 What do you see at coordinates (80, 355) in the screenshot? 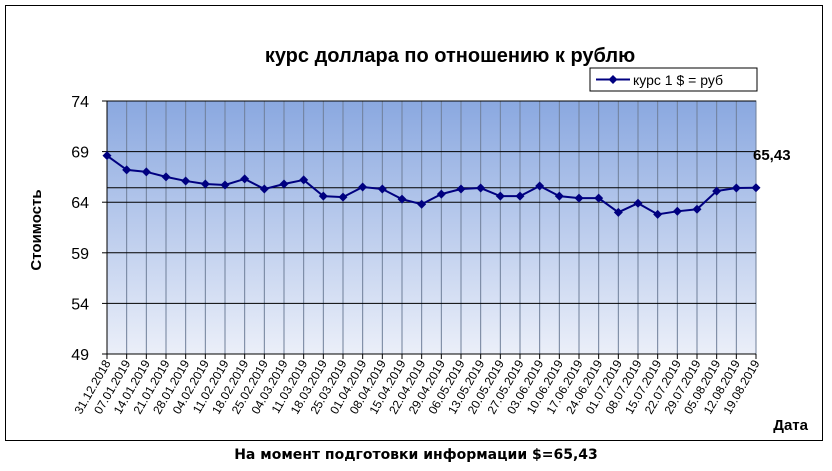
I see `y-tick-label: 49` at bounding box center [80, 355].